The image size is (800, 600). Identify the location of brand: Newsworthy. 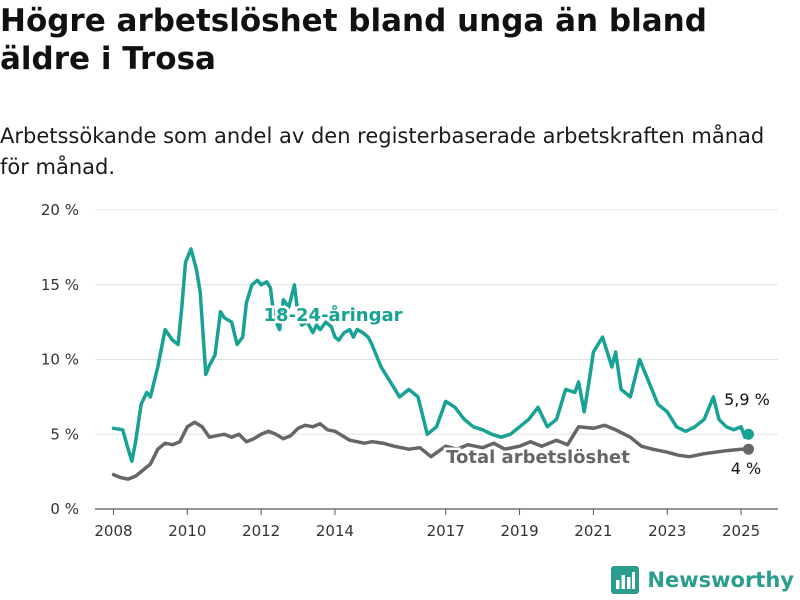
(702, 580).